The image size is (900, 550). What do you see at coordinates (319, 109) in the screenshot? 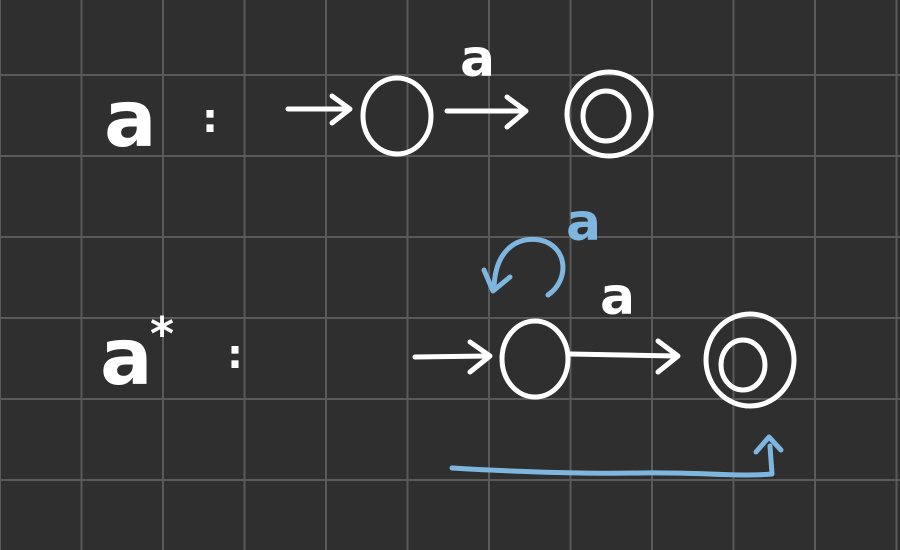
I see `start-arrow` at bounding box center [319, 109].